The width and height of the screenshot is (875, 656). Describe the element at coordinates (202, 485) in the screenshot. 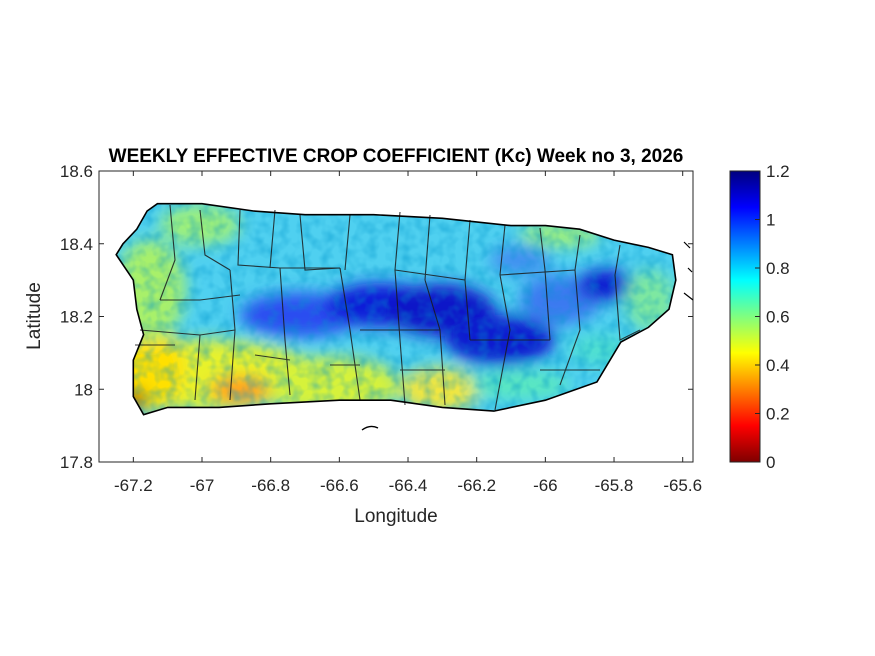

I see `x-tick-label: -67` at that location.